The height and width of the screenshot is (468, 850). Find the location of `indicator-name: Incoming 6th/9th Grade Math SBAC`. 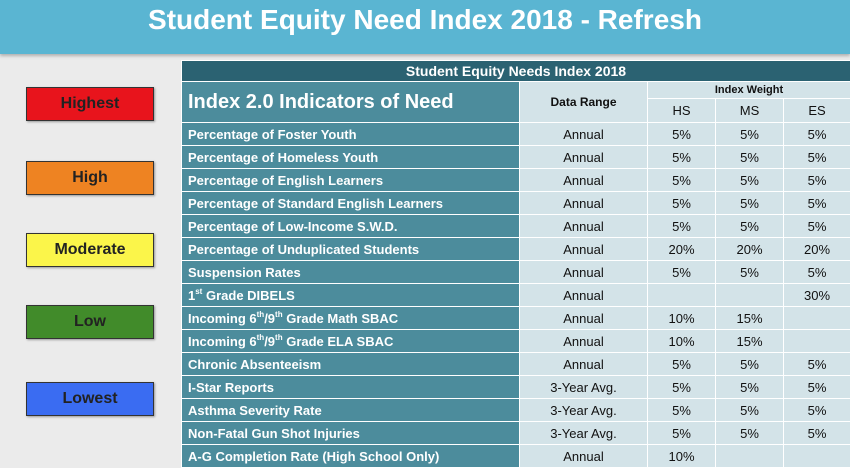

indicator-name: Incoming 6th/9th Grade Math SBAC is located at coordinates (351, 318).